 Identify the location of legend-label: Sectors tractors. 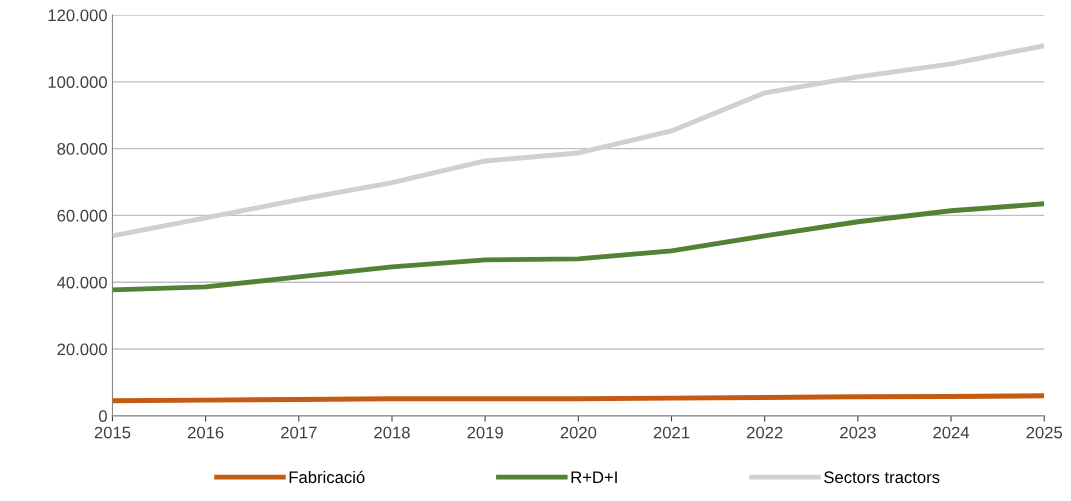
(882, 477).